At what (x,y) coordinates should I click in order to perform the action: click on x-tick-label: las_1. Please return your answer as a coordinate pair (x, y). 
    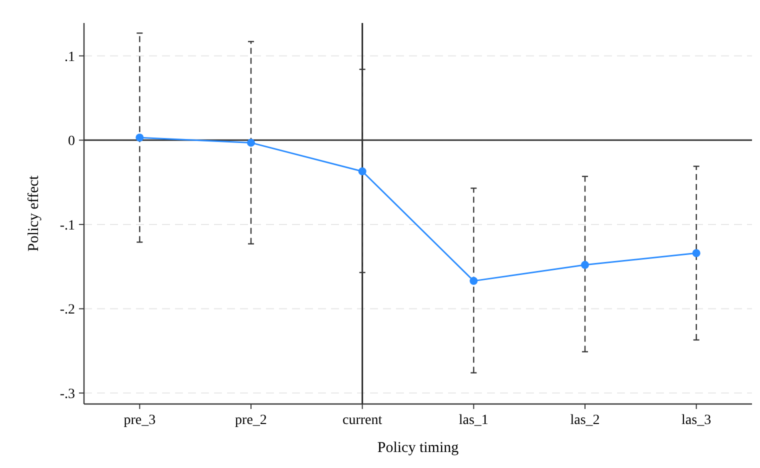
    Looking at the image, I should click on (473, 420).